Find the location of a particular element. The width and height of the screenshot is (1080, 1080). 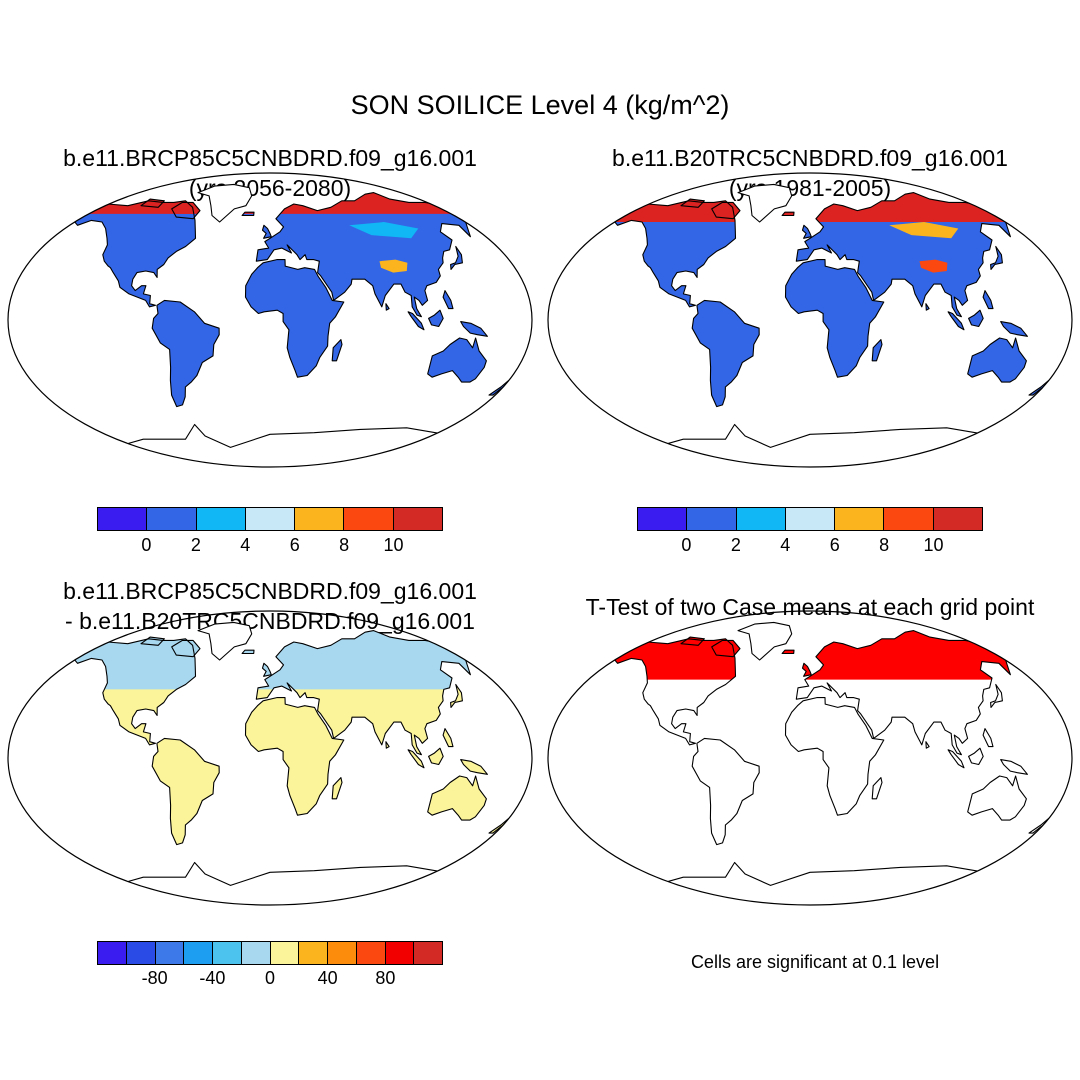

colorbar-tick-label: 80 is located at coordinates (385, 978).